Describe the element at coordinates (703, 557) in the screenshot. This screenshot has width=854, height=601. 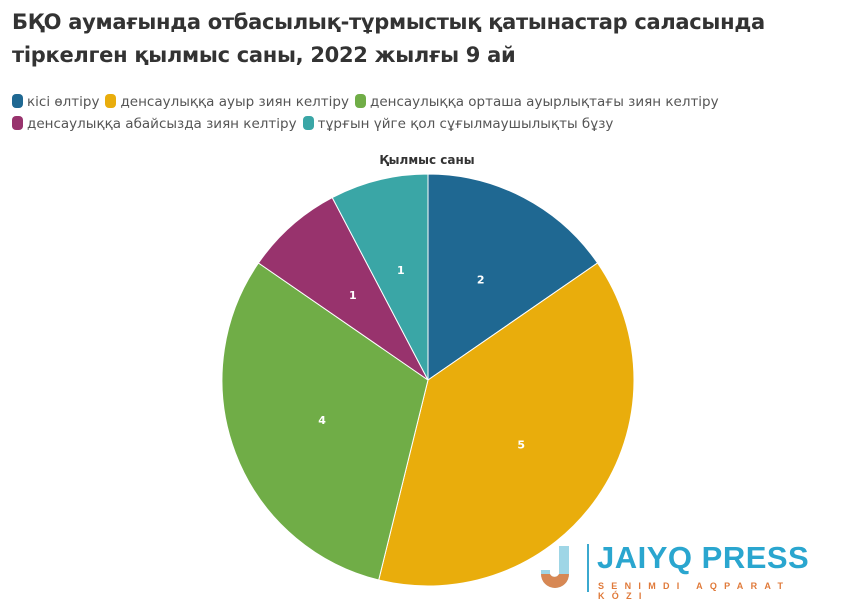
I see `logo-name: JAIYQ PRESS` at that location.